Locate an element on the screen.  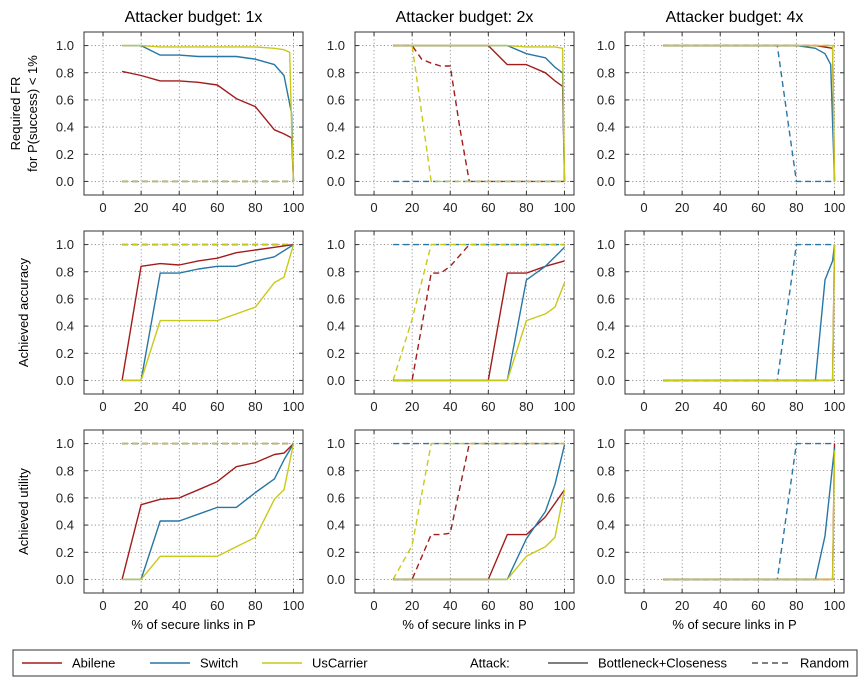
series-line-uscarrier-dashed is located at coordinates (478, 511).